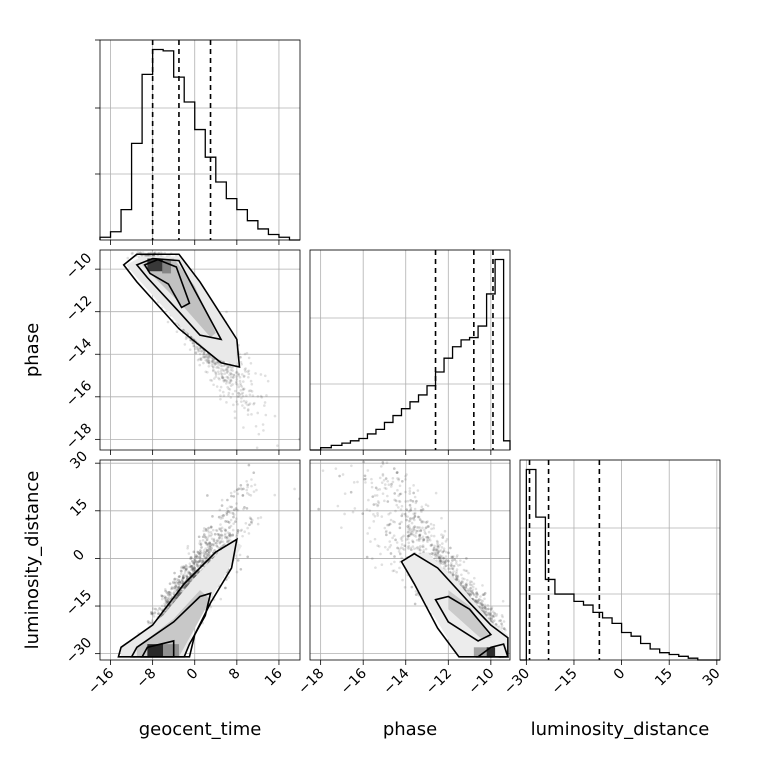 This screenshot has height=760, width=760. I want to click on y-tick-label: −10, so click(79, 266).